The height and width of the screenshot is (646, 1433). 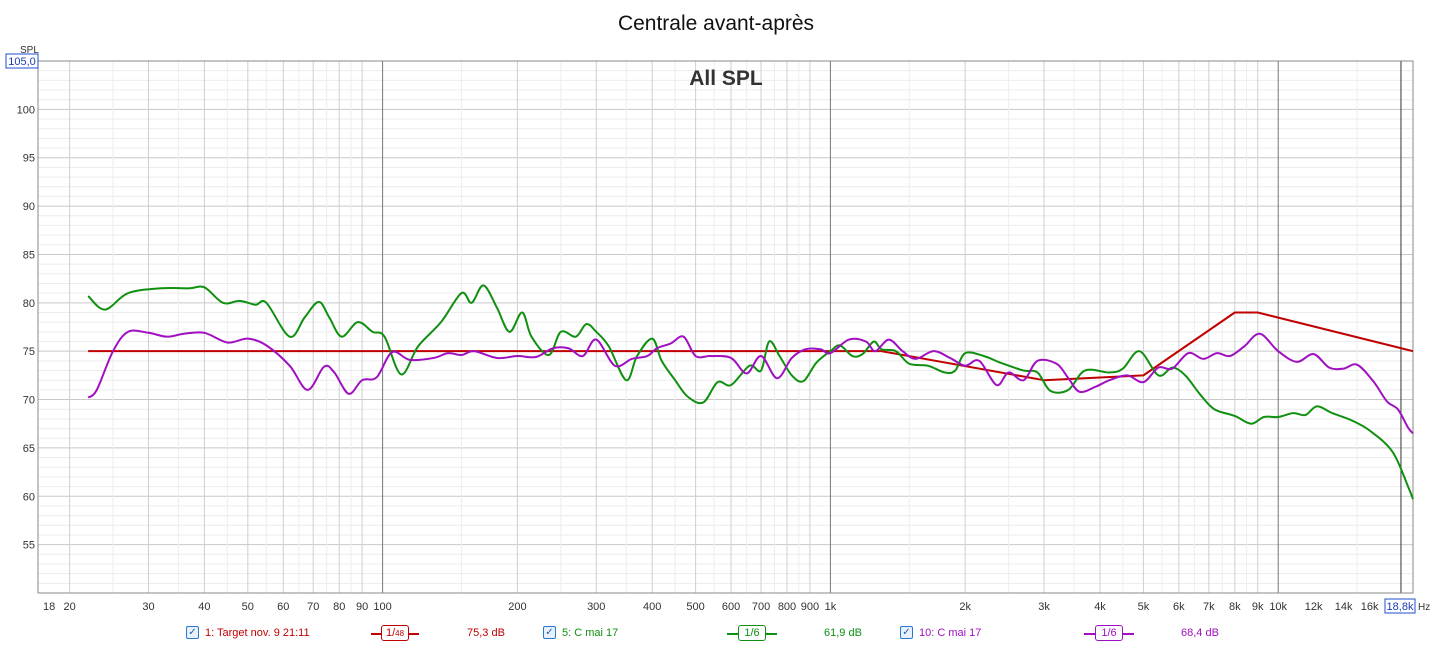 I want to click on x-tick-label: 5k, so click(x=1144, y=607).